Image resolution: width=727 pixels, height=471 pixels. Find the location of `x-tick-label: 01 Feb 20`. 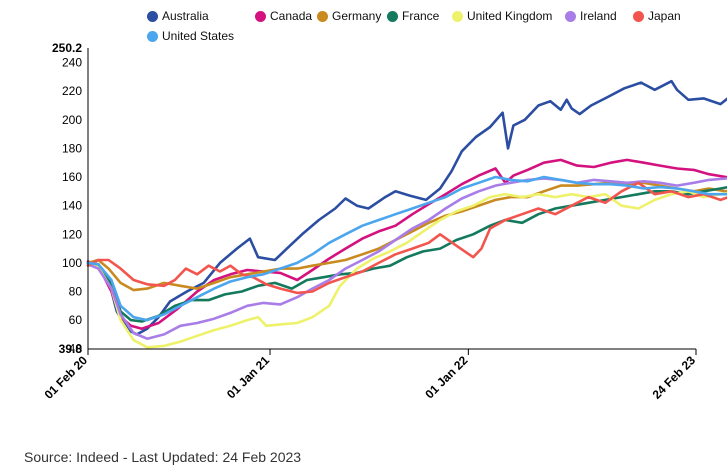

x-tick-label: 01 Feb 20 is located at coordinates (66, 377).